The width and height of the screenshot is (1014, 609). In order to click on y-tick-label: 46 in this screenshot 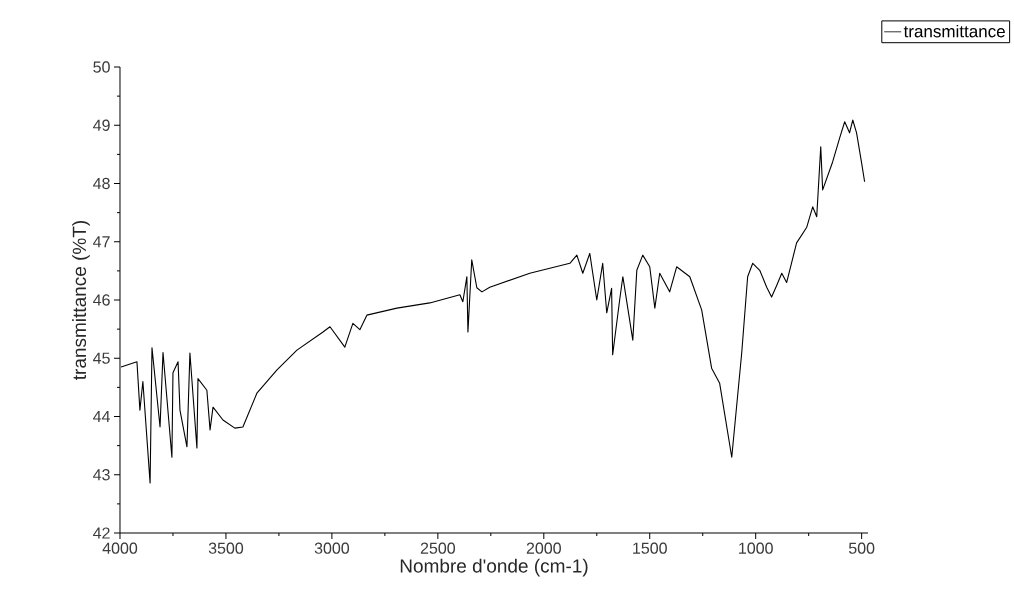, I will do `click(101, 300)`.